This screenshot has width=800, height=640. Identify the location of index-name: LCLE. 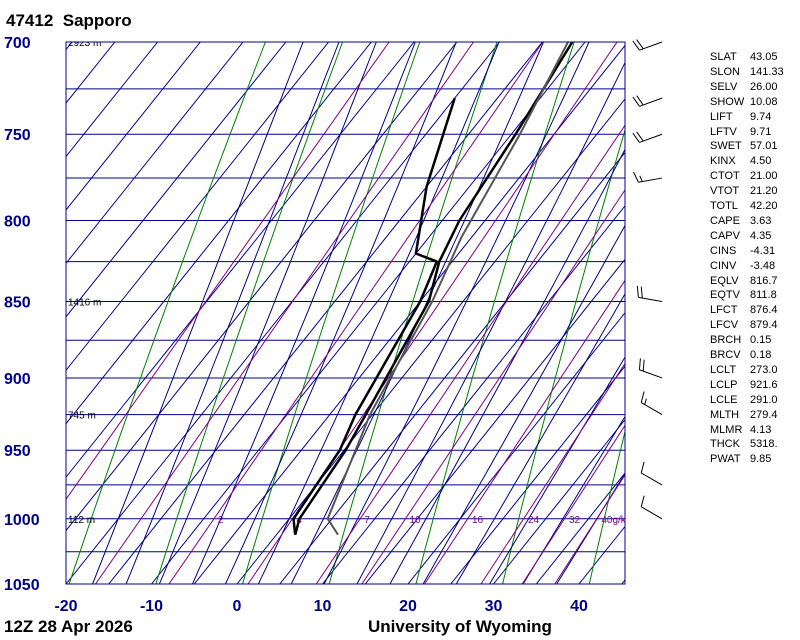
(724, 399).